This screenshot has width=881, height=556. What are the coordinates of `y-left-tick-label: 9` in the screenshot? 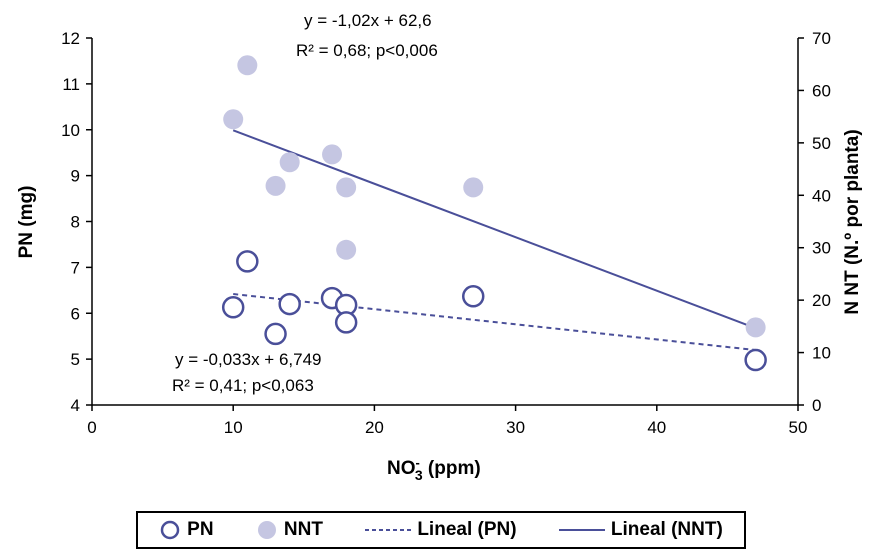 It's located at (75, 176).